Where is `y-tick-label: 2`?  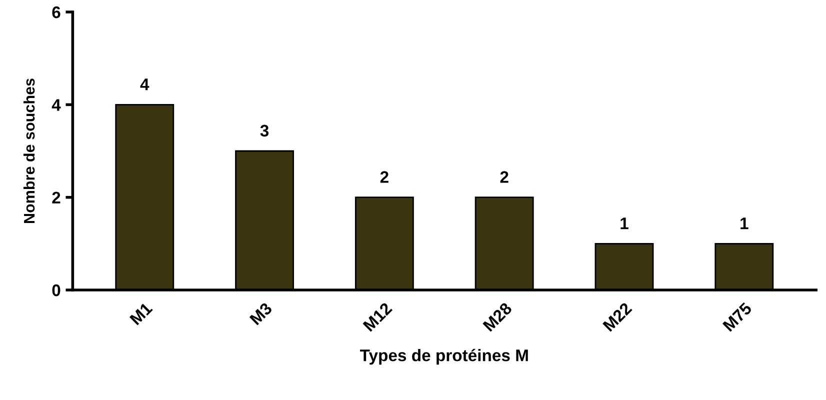
y-tick-label: 2 is located at coordinates (56, 198).